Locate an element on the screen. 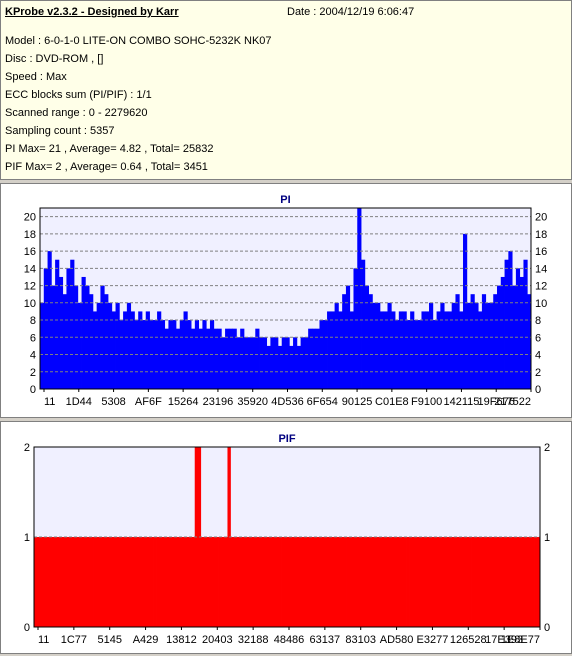 Image resolution: width=572 pixels, height=656 pixels. info-sampling-count: Sampling count : 5357 is located at coordinates (60, 131).